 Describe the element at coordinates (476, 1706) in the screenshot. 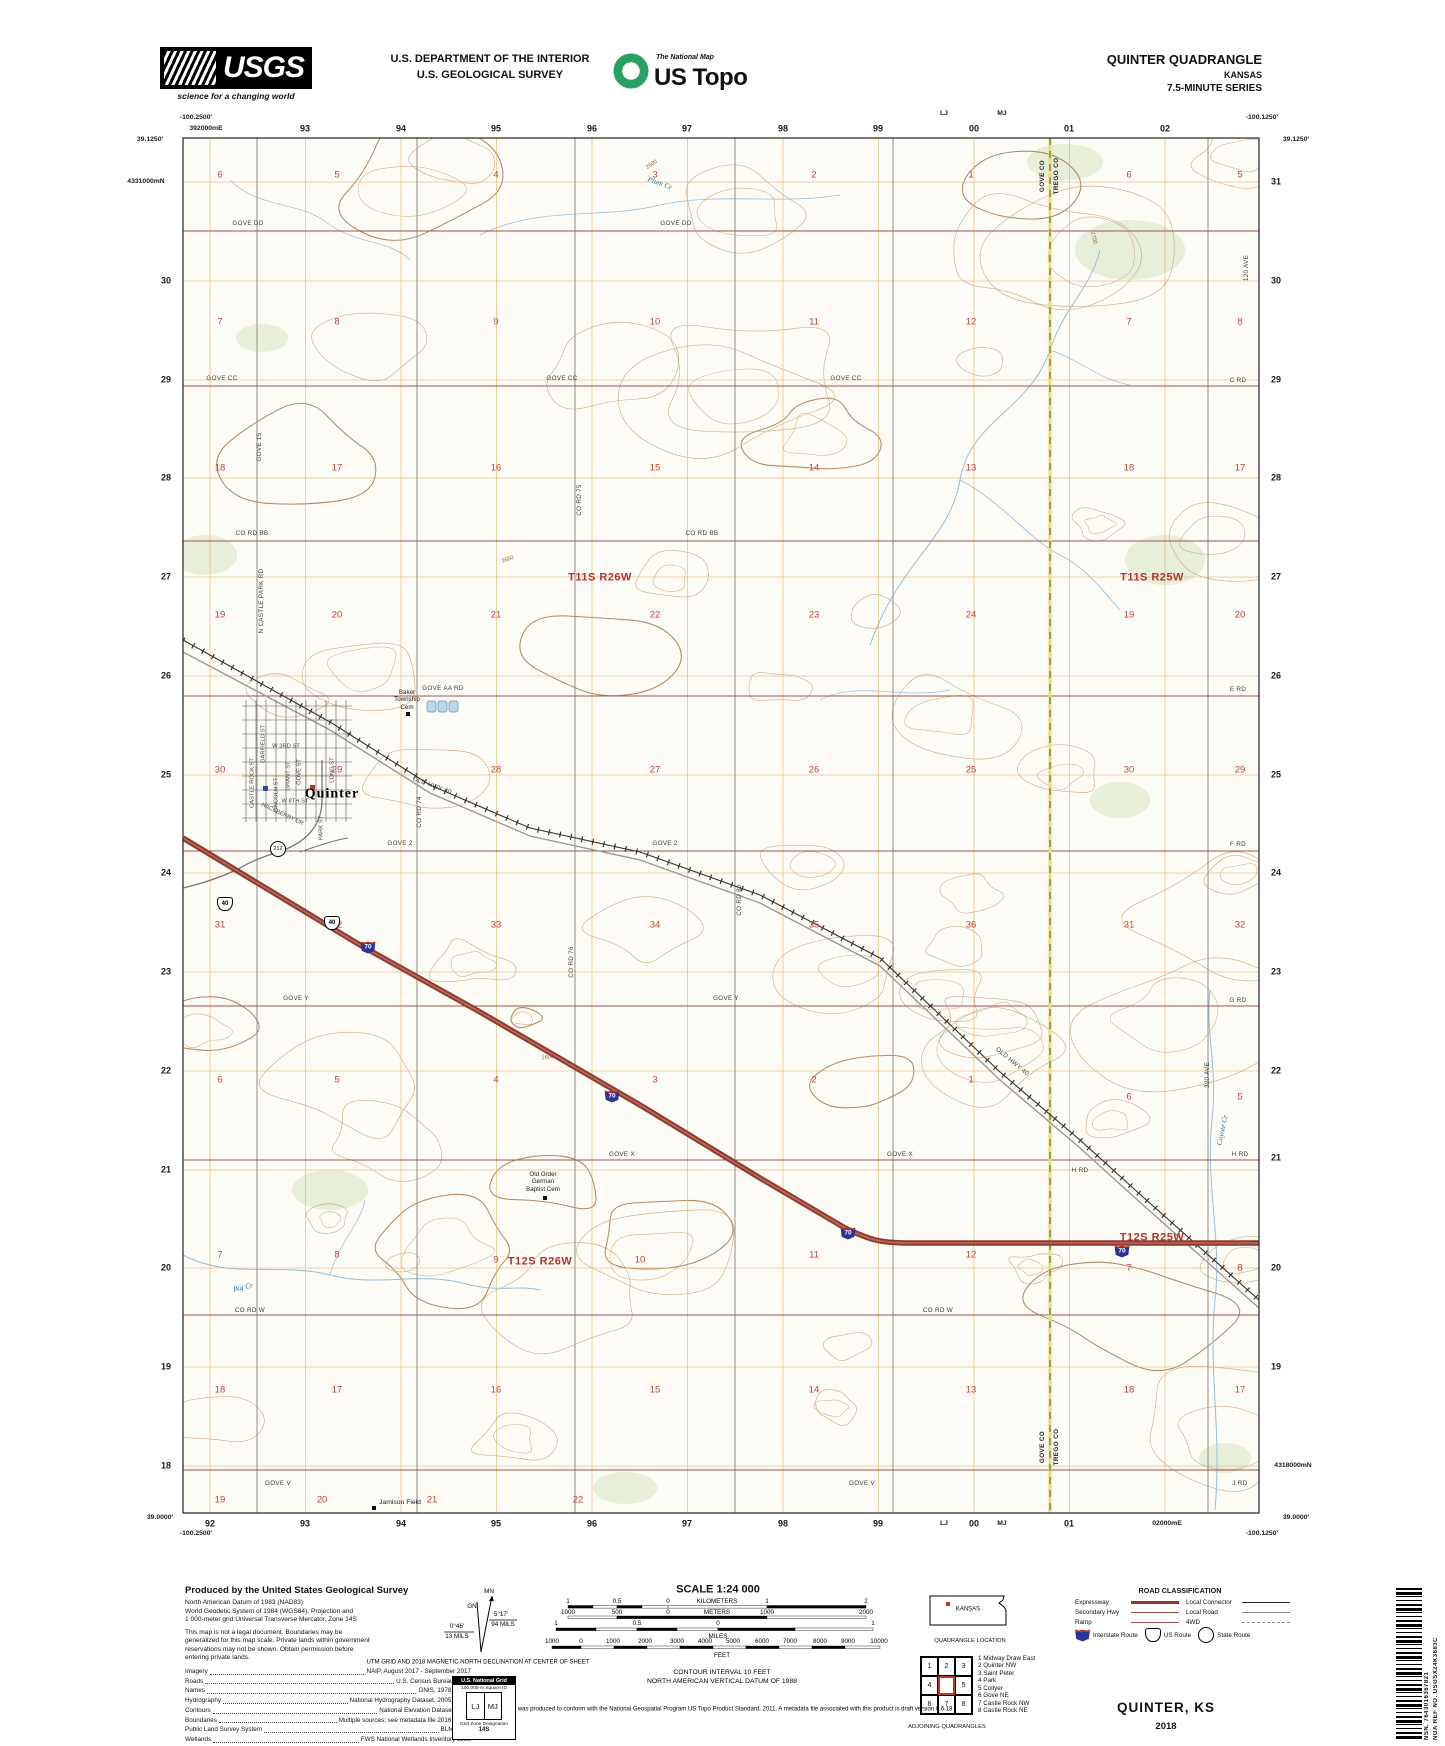

I see `usng-square-lj: LJ` at that location.